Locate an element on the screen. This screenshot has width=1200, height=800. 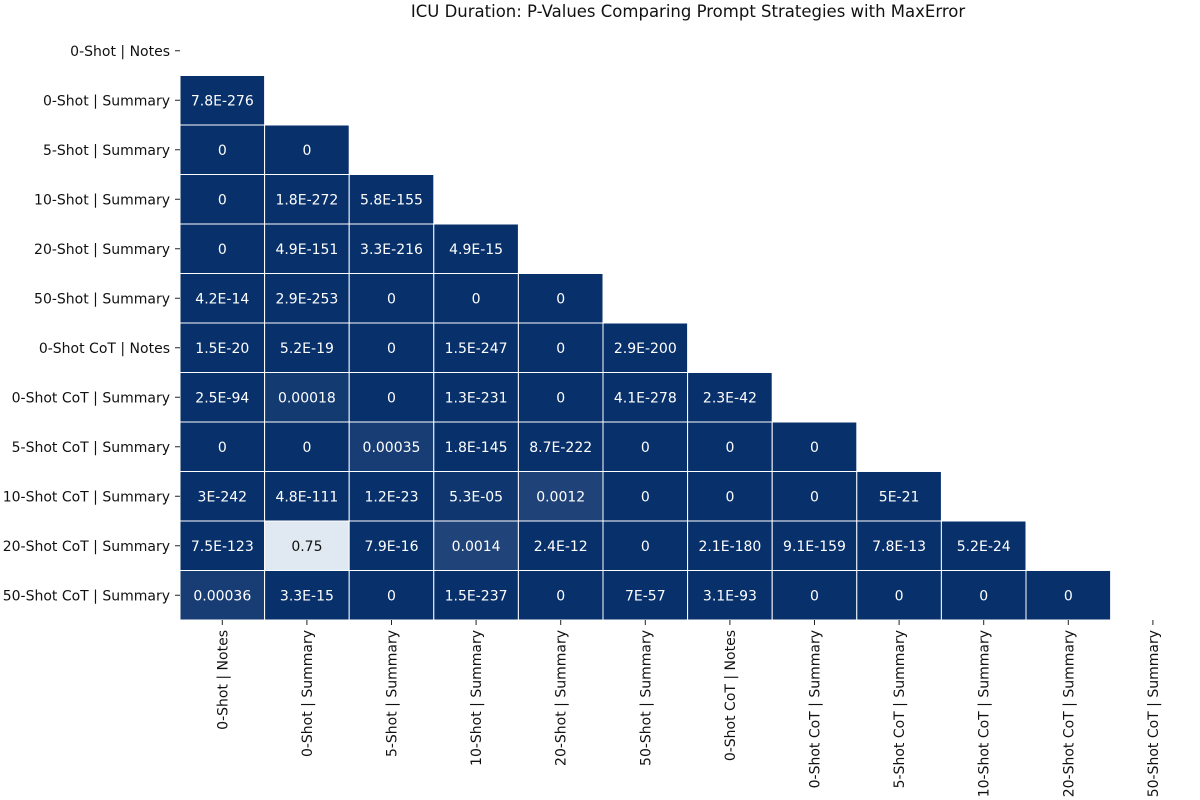
cell-value-label: 2.5E-94 is located at coordinates (222, 398).